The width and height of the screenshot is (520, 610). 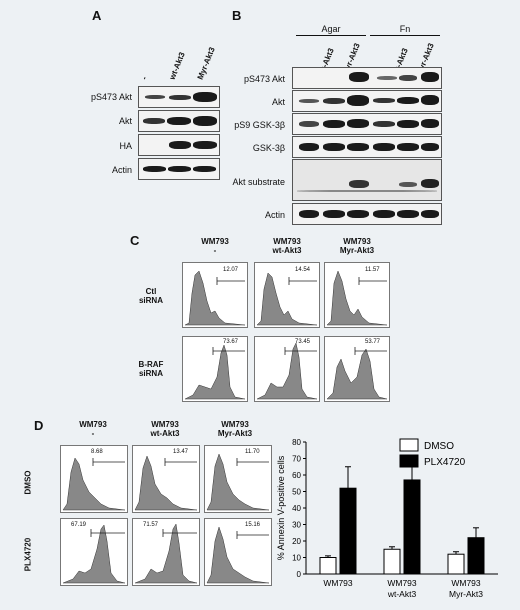 What do you see at coordinates (94, 479) in the screenshot?
I see `facs-histogram: 8.68` at bounding box center [94, 479].